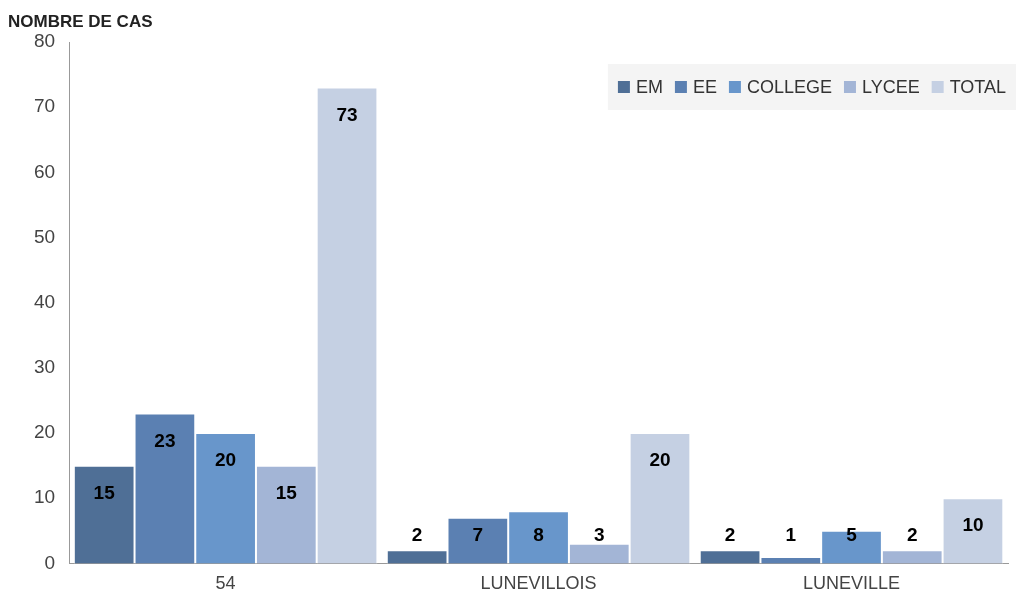 Image resolution: width=1020 pixels, height=609 pixels. Describe the element at coordinates (538, 583) in the screenshot. I see `x-tick-label: LUNEVILLOIS` at that location.